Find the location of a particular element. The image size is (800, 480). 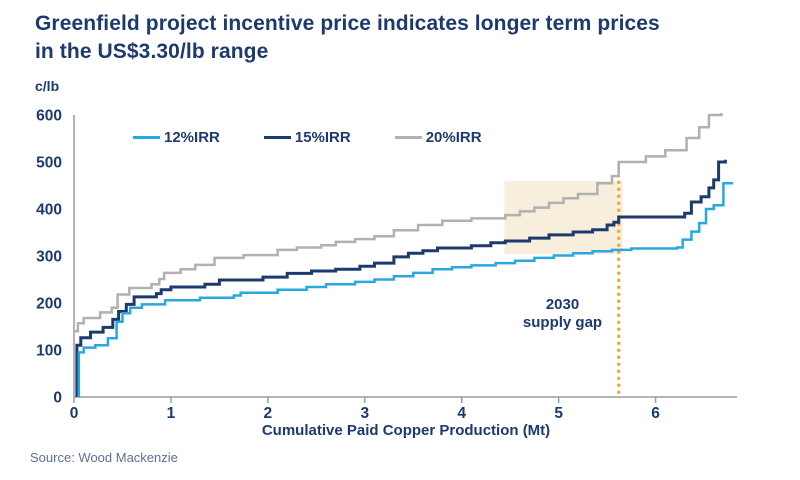

y-tick-label: 300 is located at coordinates (49, 257).